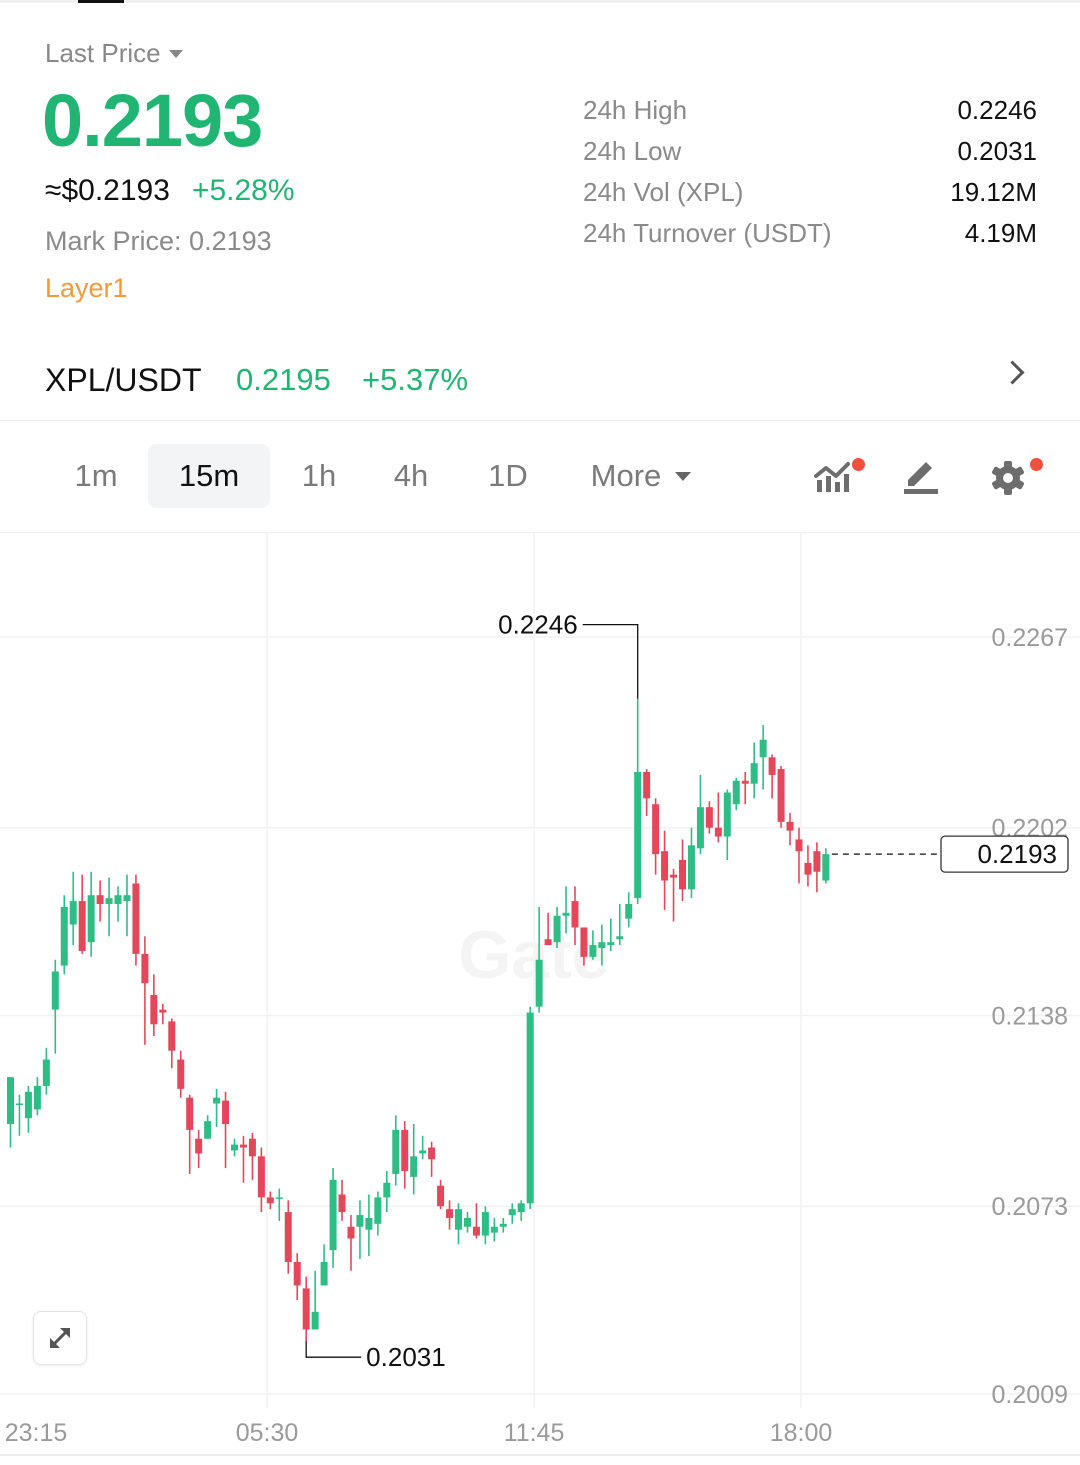 The image size is (1080, 1465). I want to click on mark-price-label: Mark Price:, so click(113, 241).